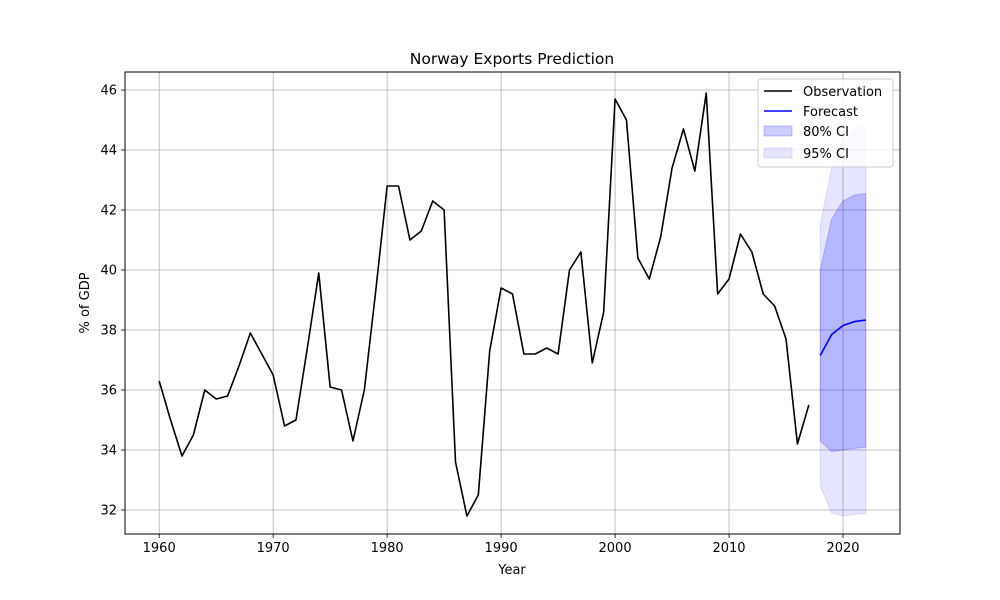 Image resolution: width=1000 pixels, height=600 pixels. Describe the element at coordinates (108, 211) in the screenshot. I see `y-tick-label: 42` at that location.